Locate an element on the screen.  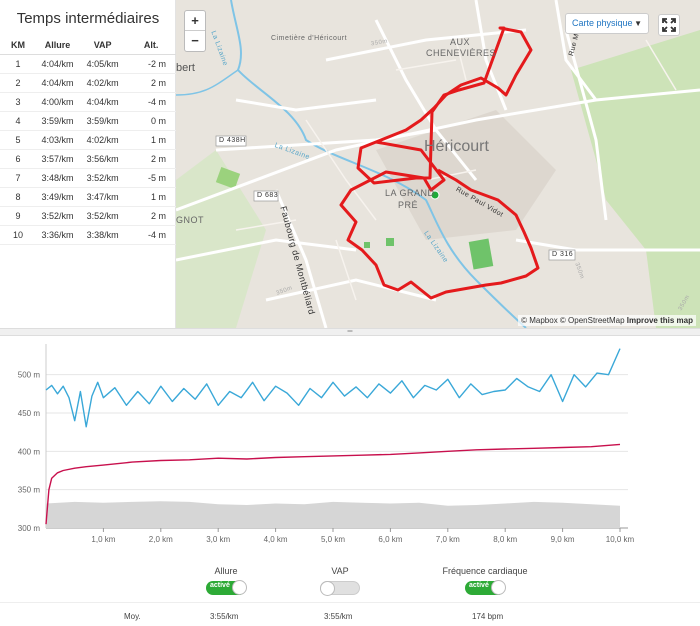
toggle-heart-rate: Fréquence cardiaque activé is located at coordinates (485, 581).